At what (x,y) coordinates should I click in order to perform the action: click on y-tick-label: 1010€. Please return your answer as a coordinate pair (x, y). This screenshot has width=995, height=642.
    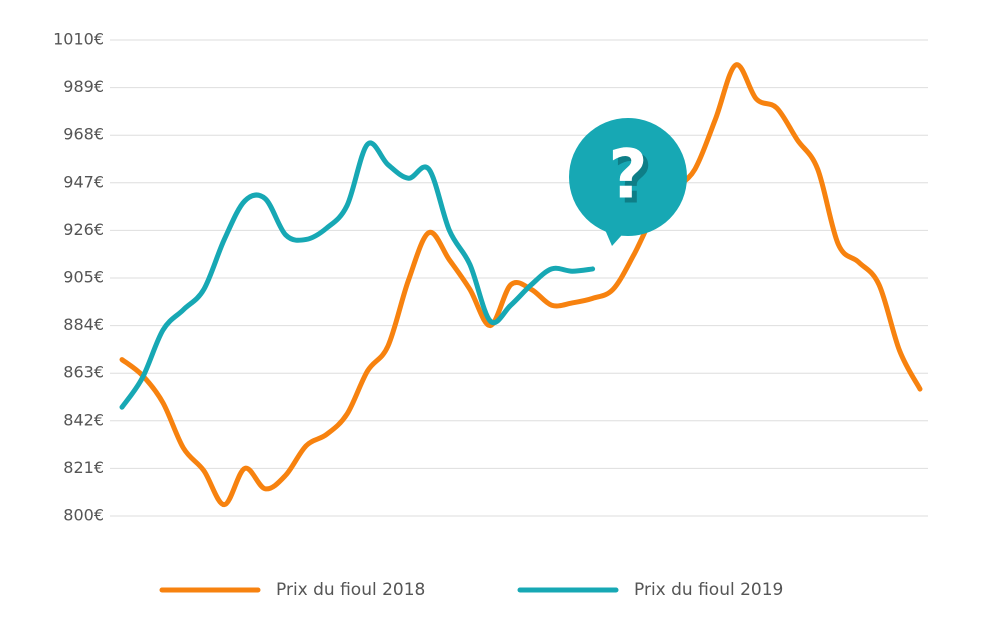
    Looking at the image, I should click on (78, 39).